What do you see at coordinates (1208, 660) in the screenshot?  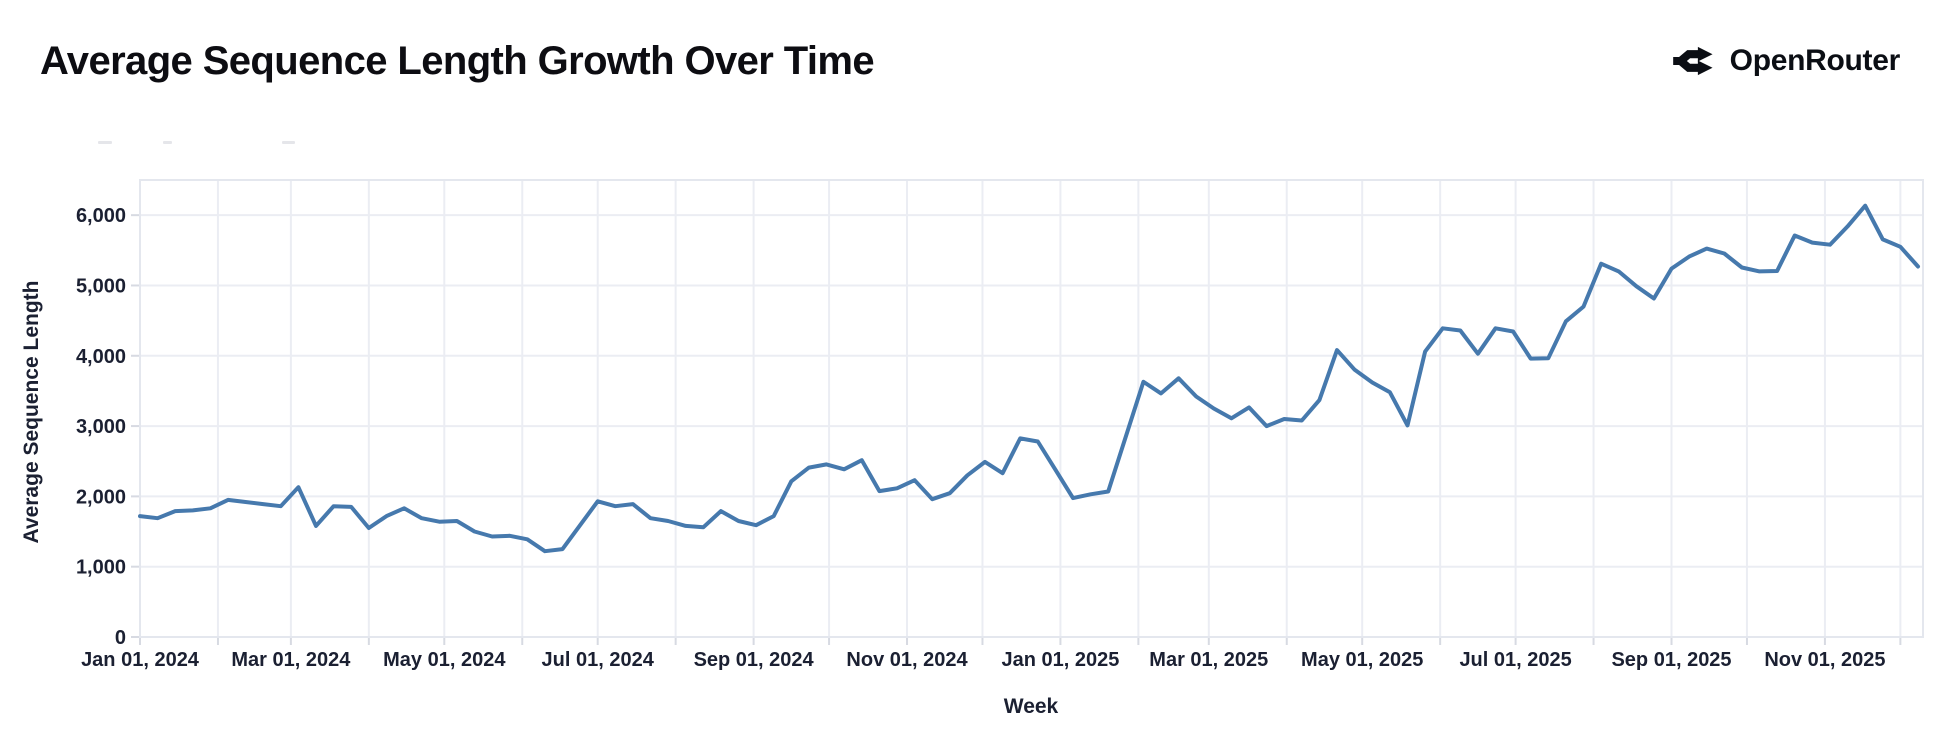 I see `x-tick-label: Mar 01, 2025` at bounding box center [1208, 660].